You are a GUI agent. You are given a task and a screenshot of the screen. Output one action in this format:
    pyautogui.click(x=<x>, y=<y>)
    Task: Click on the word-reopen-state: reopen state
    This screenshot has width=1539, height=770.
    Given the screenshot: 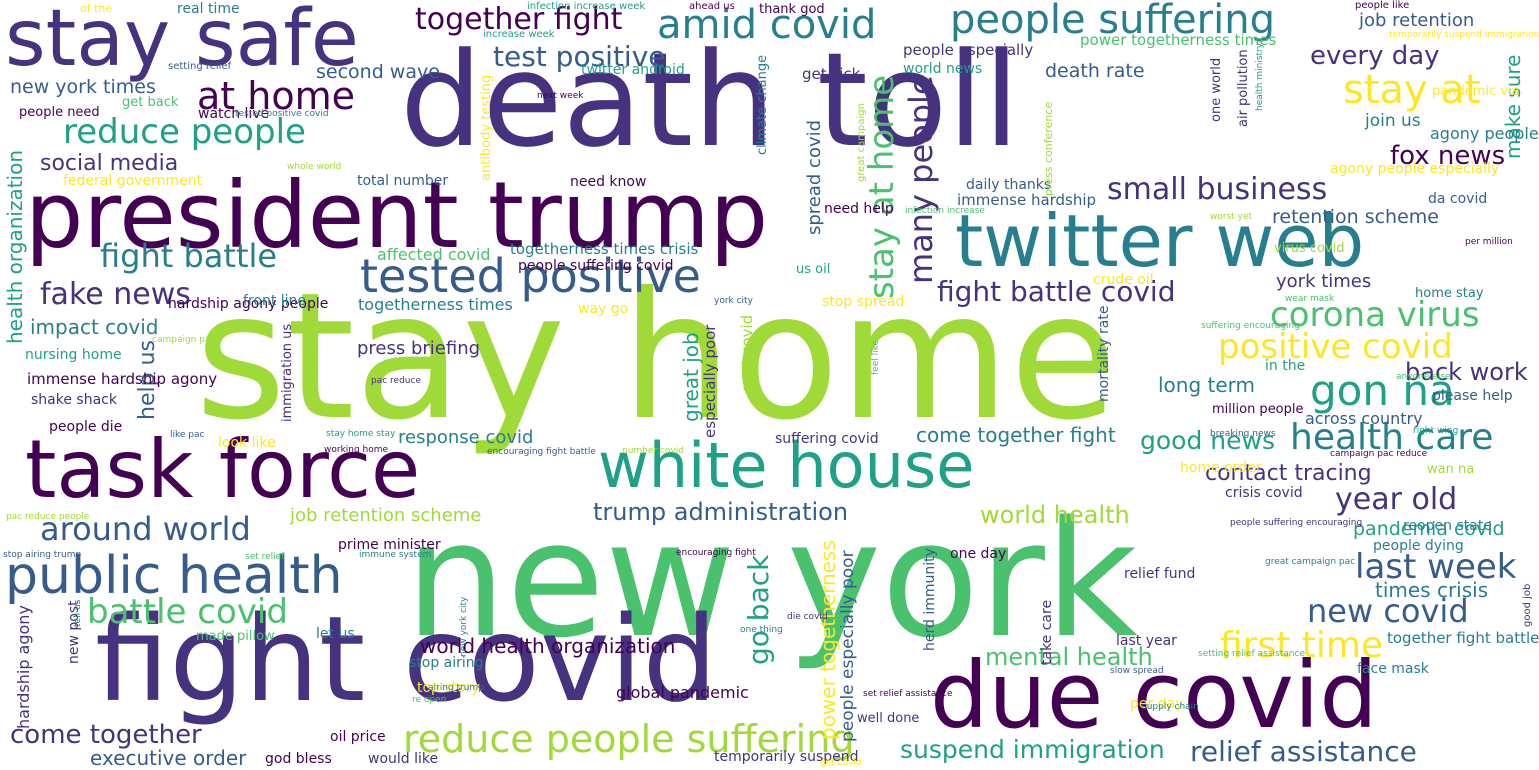 What is the action you would take?
    pyautogui.click(x=1447, y=526)
    